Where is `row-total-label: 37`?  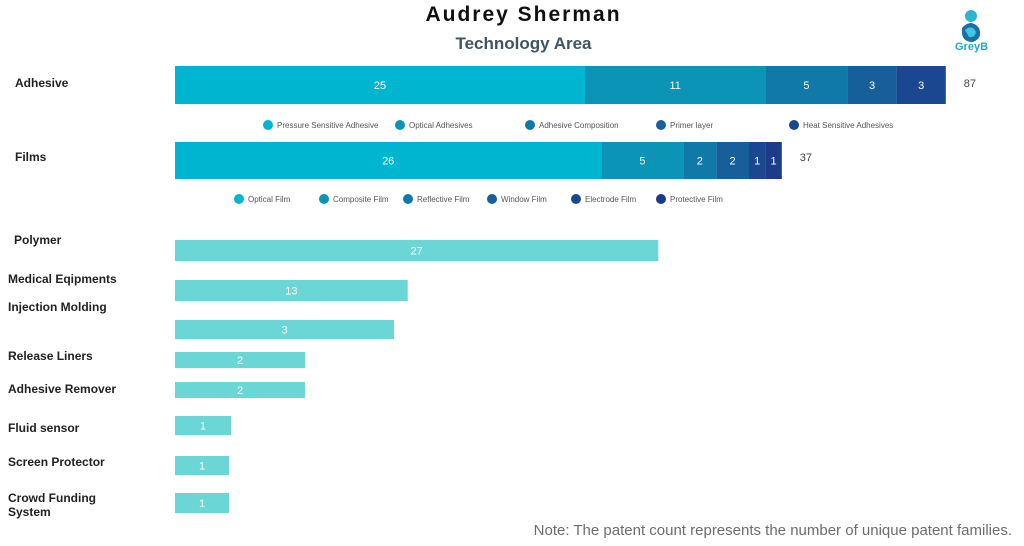 row-total-label: 37 is located at coordinates (806, 158).